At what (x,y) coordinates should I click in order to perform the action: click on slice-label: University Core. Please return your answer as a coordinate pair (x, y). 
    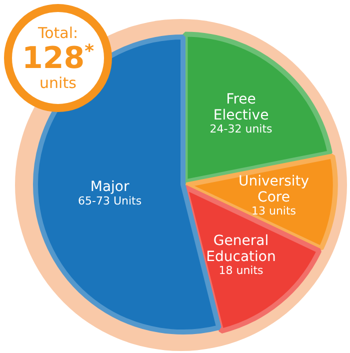
    Looking at the image, I should click on (274, 189).